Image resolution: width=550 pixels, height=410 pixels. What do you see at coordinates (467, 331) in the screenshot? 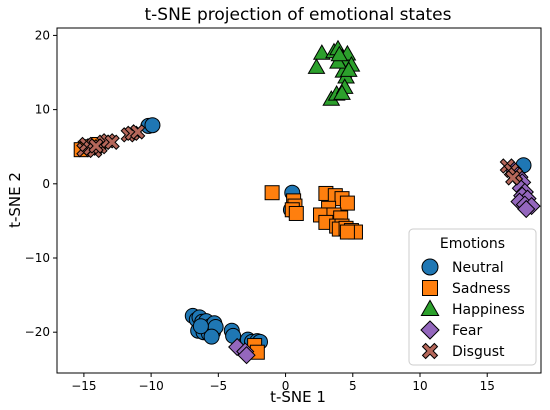
I see `legend-label: Fear` at bounding box center [467, 331].